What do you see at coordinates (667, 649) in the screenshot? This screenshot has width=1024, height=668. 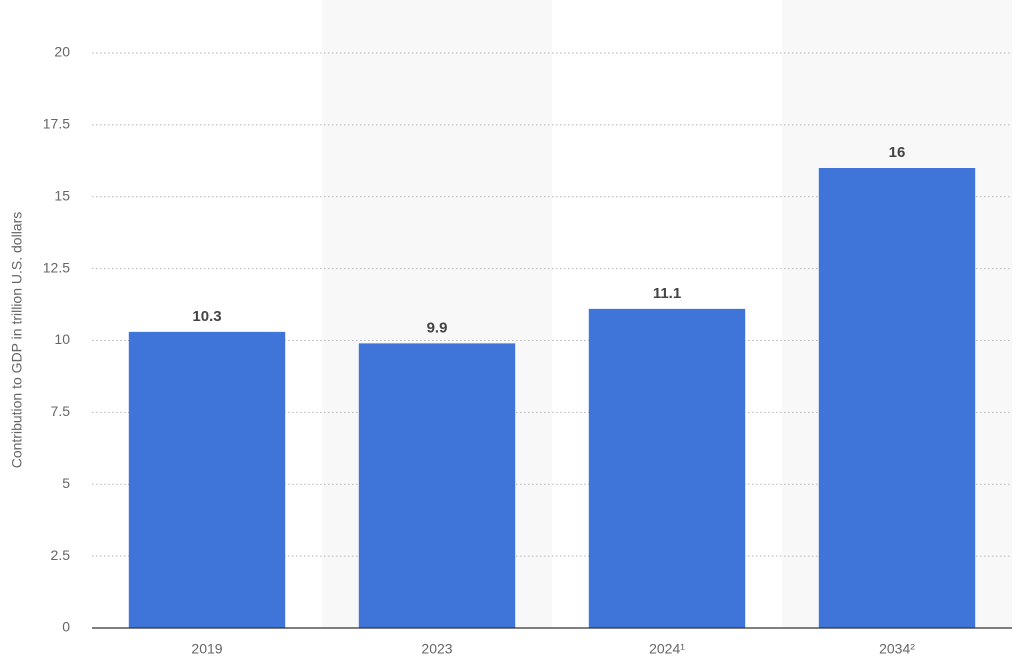 I see `x-tick-label: 2024¹` at bounding box center [667, 649].